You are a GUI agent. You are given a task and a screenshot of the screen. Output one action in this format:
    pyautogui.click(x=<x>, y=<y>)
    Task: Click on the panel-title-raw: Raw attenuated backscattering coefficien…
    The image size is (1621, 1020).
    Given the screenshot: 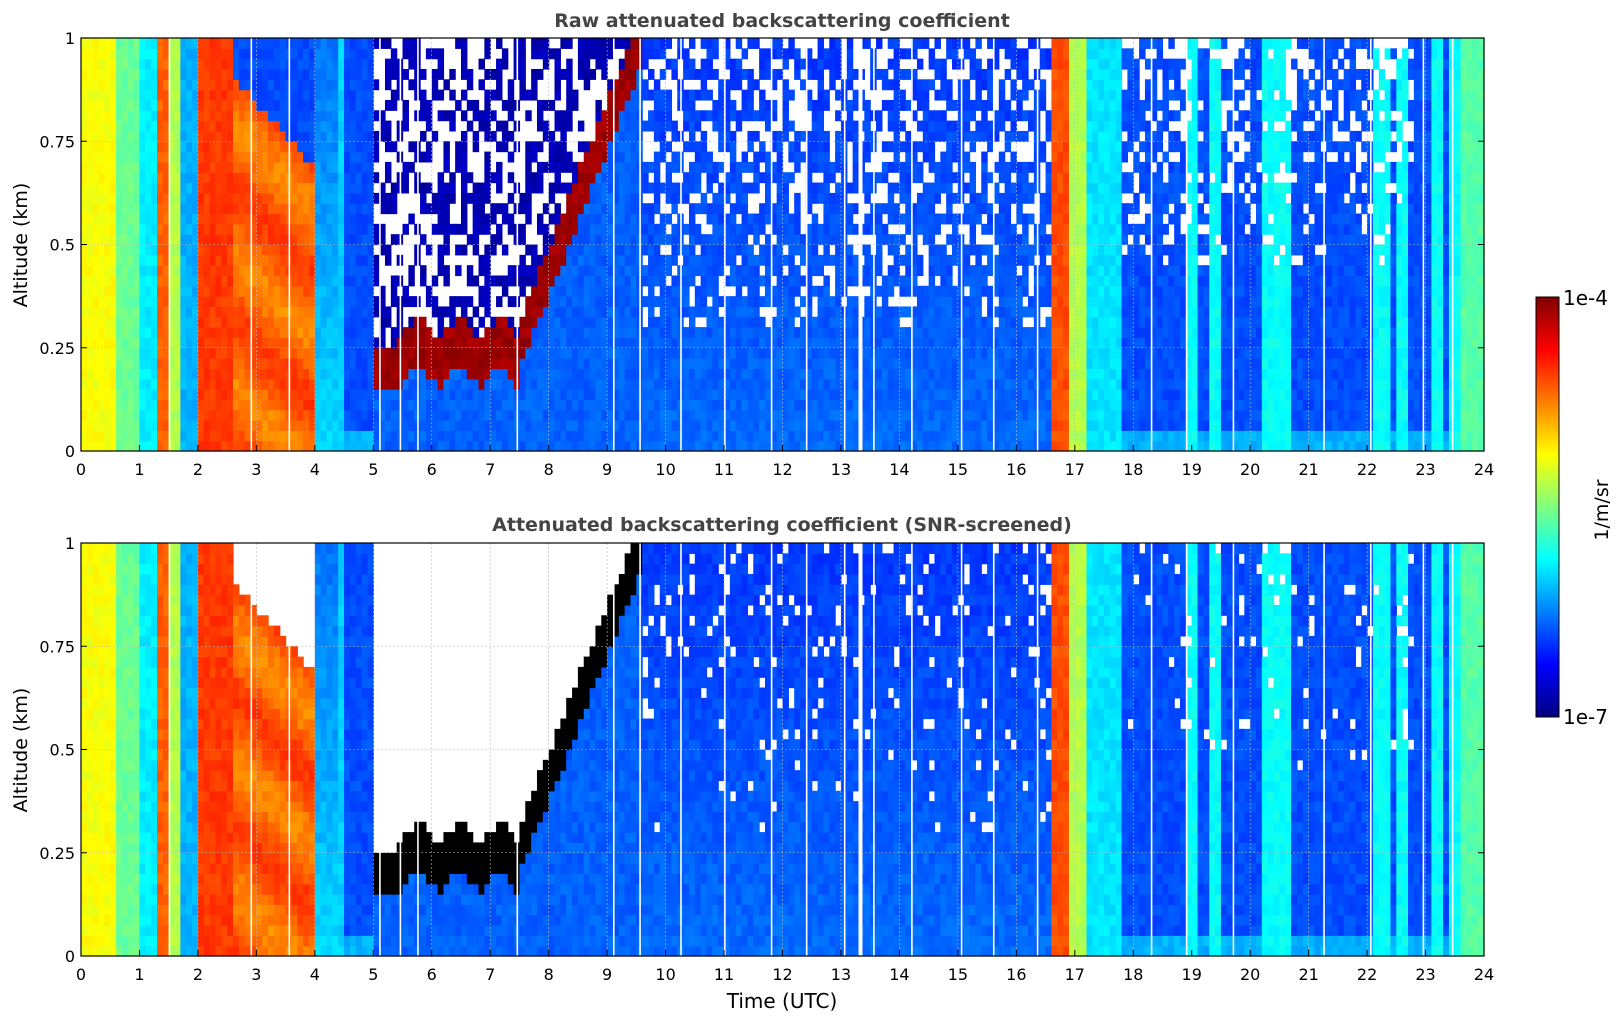 What is the action you would take?
    pyautogui.click(x=782, y=21)
    